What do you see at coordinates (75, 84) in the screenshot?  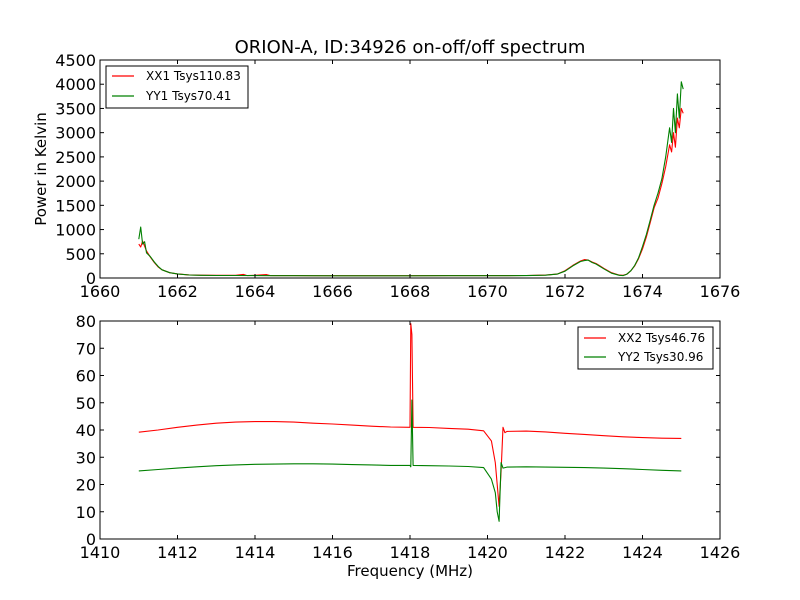 I see `top-y-tick-label: 4000` at bounding box center [75, 84].